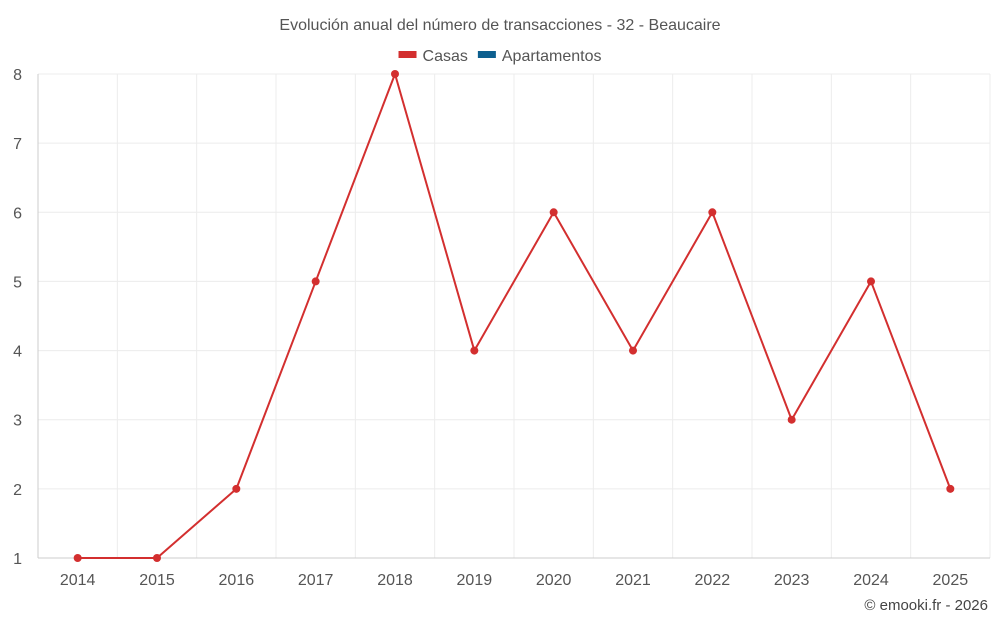  I want to click on x-tick-label: 2016, so click(237, 580).